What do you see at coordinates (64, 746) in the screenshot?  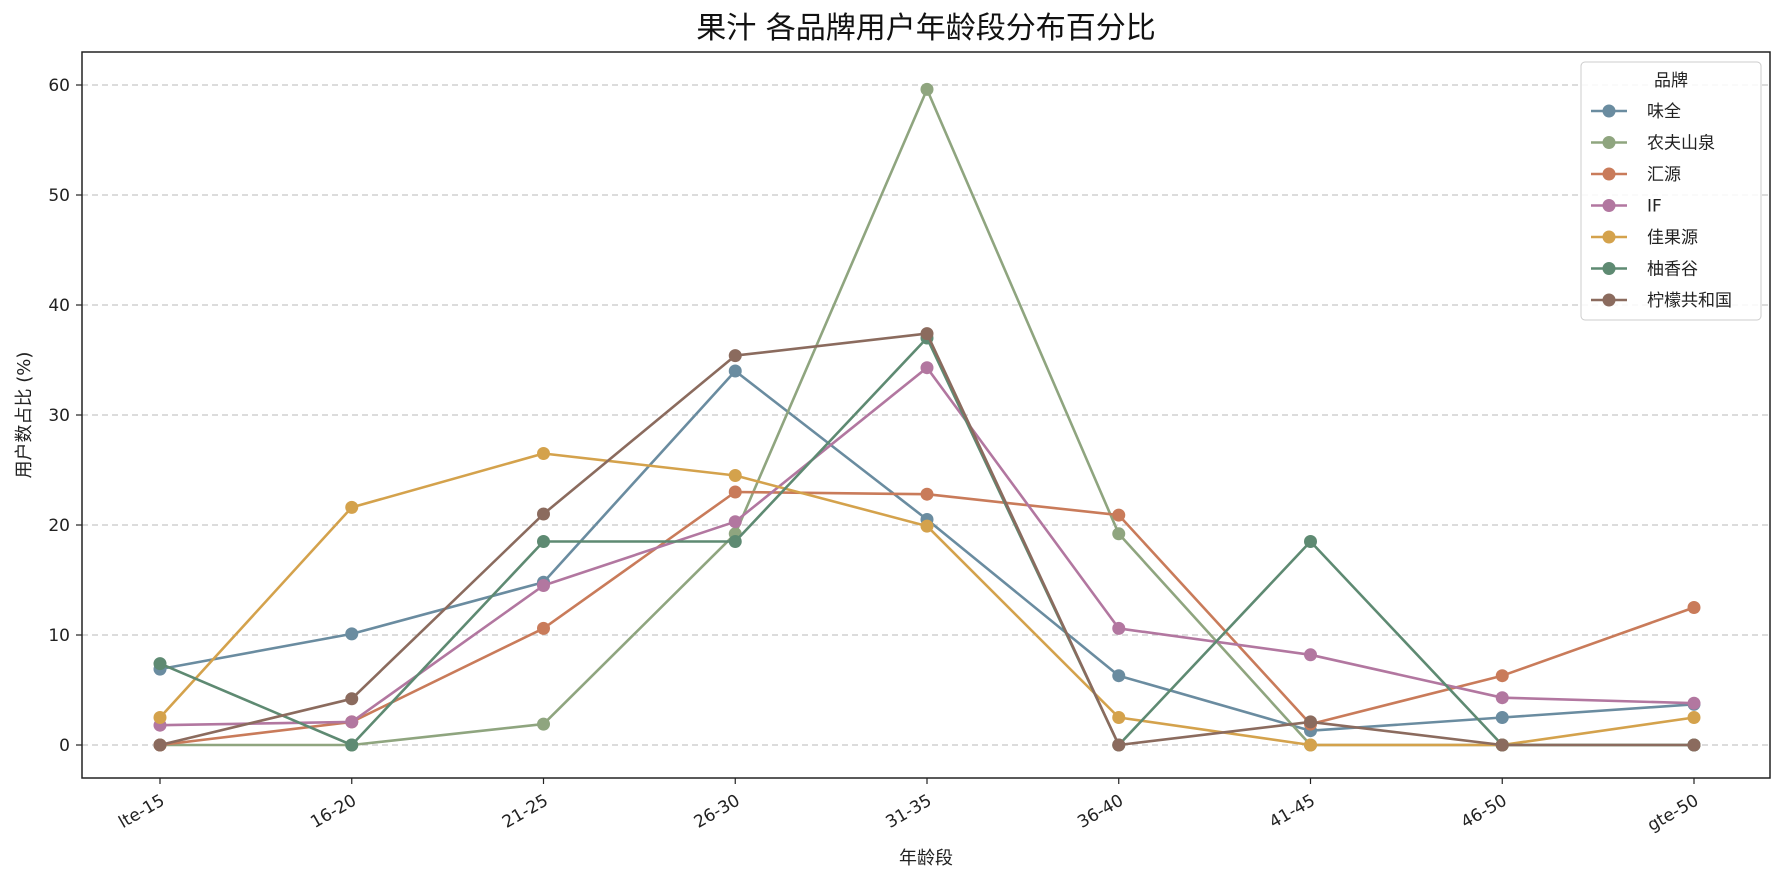 I see `y-tick-label: 0` at bounding box center [64, 746].